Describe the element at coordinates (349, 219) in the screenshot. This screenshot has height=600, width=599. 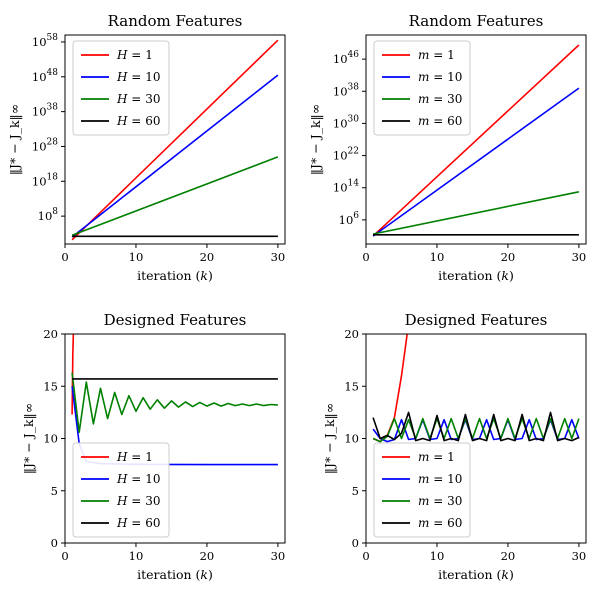
I see `y-tick-label: 10⁶` at that location.